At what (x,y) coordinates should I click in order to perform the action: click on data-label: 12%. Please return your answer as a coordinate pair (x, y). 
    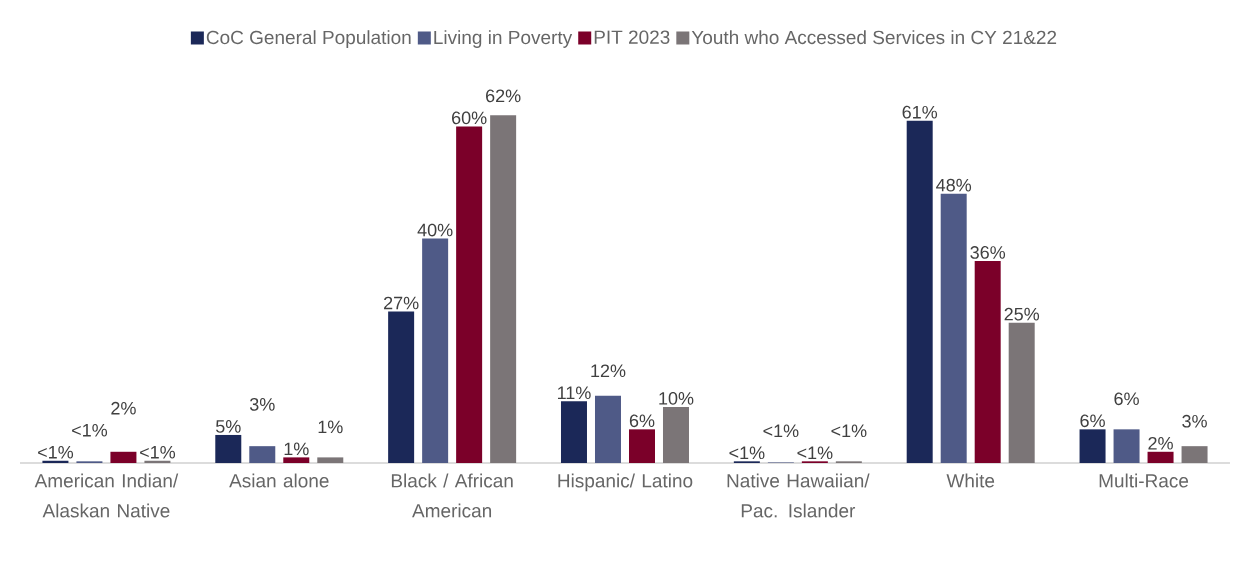
    Looking at the image, I should click on (608, 371).